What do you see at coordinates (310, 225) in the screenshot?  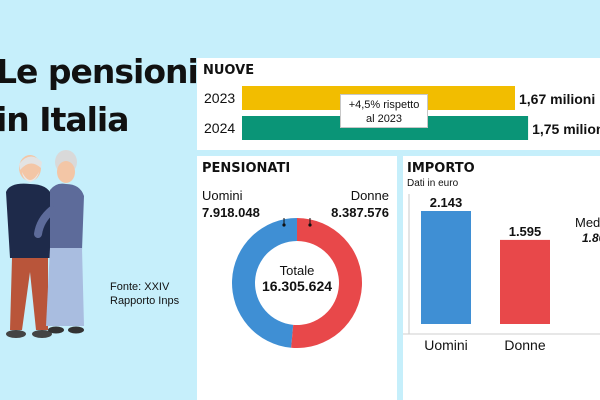 I see `leader-dot-donne` at bounding box center [310, 225].